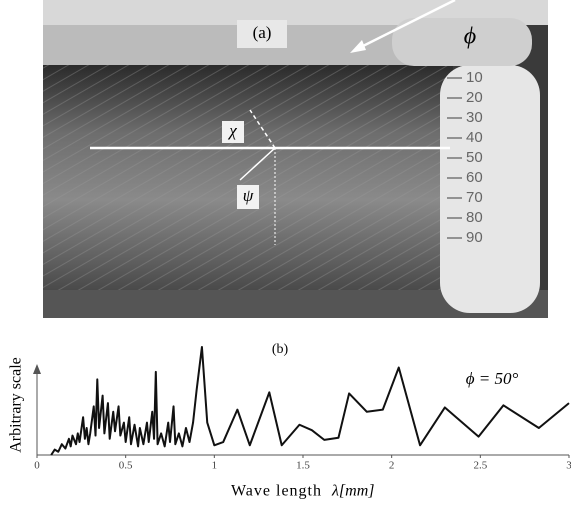 The width and height of the screenshot is (571, 510). Describe the element at coordinates (353, 491) in the screenshot. I see `x-axis-symbol: λ[mm]` at that location.